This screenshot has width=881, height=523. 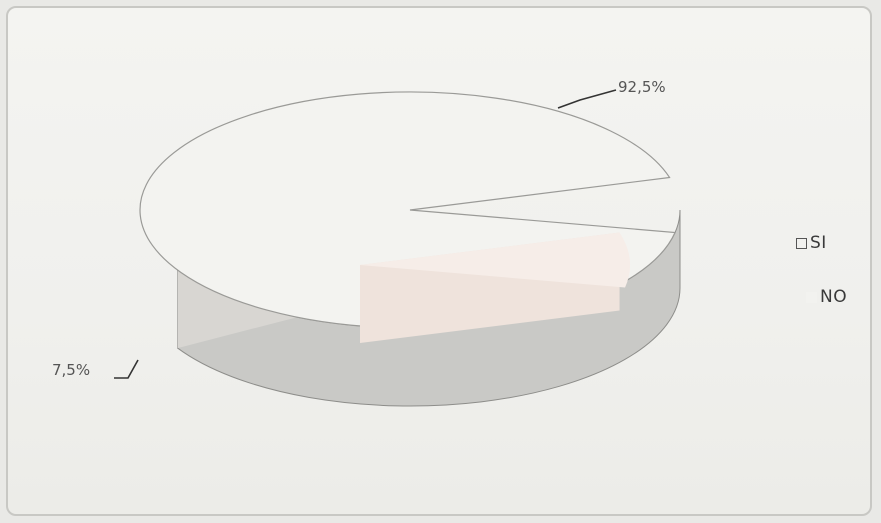 I want to click on leader-line-no, so click(x=126, y=369).